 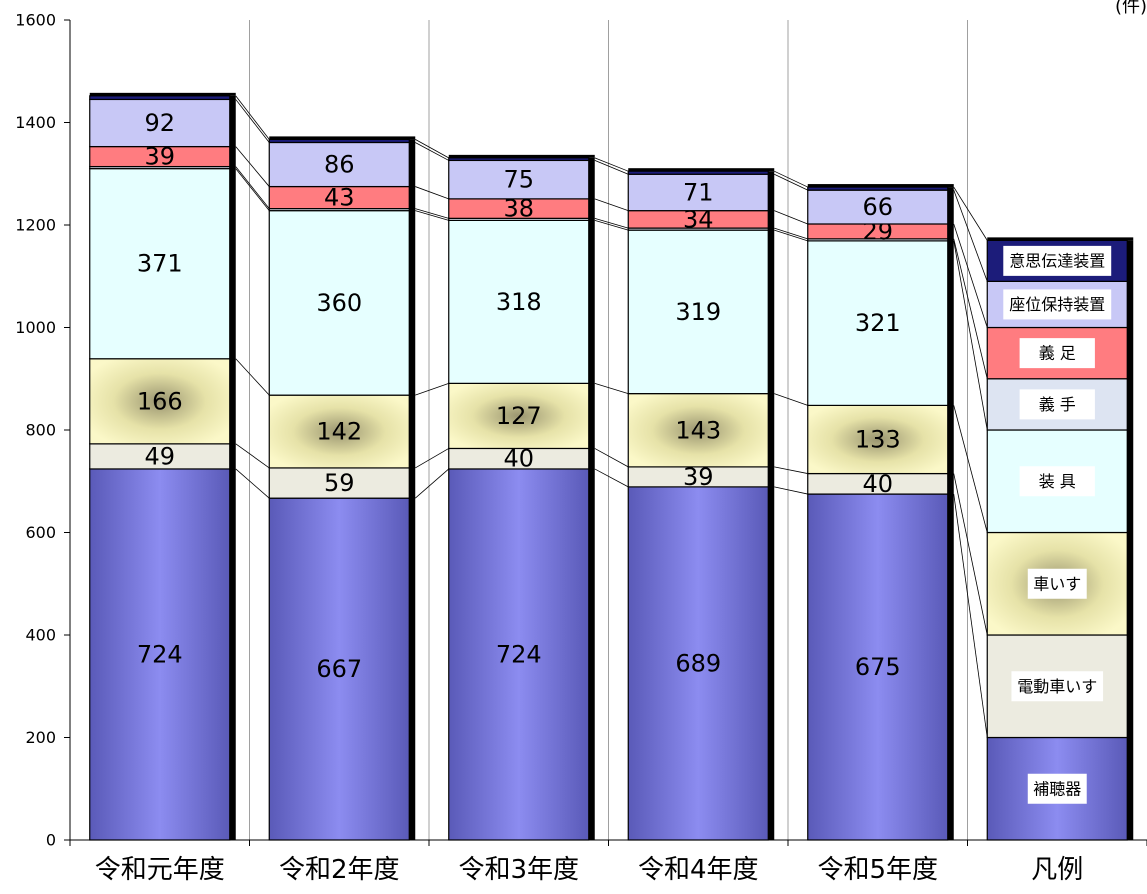 I want to click on legend-label: 補聴器, so click(x=1057, y=788).